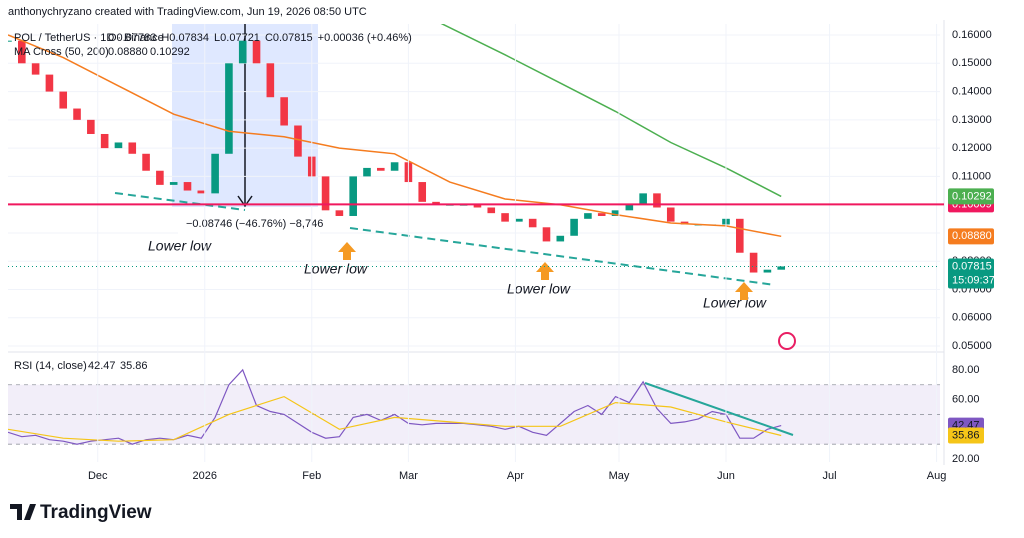 Image resolution: width=1024 pixels, height=538 pixels. What do you see at coordinates (972, 266) in the screenshot?
I see `price-label: 0.07815` at bounding box center [972, 266].